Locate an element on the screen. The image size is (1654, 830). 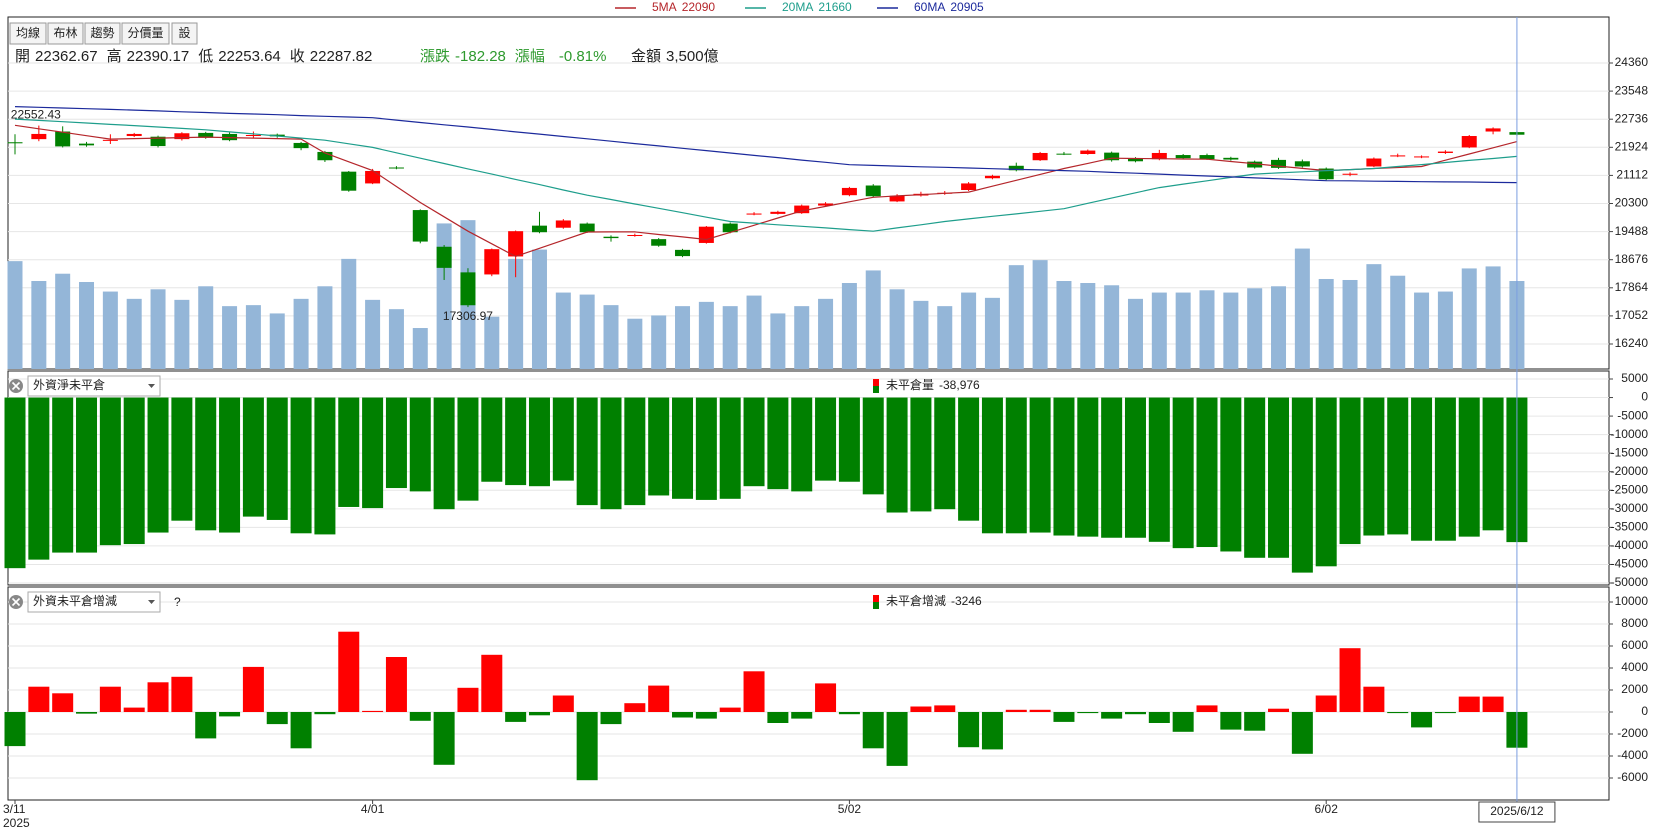
help-link: ? is located at coordinates (177, 602).